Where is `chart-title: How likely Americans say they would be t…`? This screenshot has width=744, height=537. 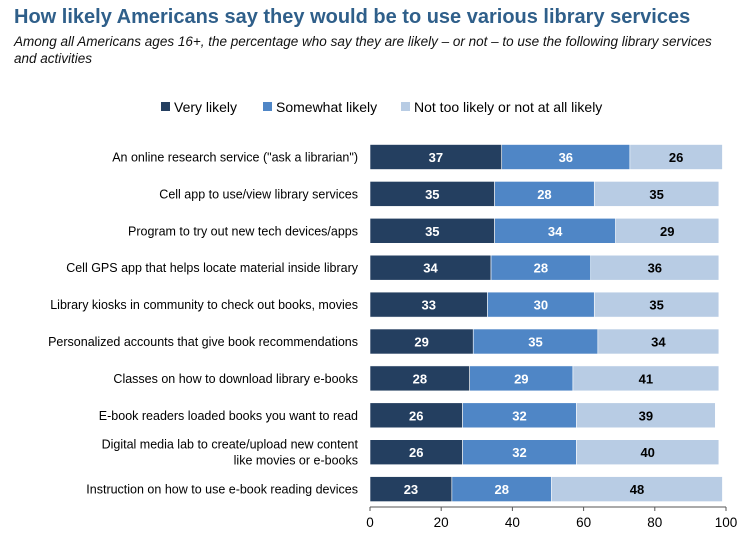 chart-title: How likely Americans say they would be t… is located at coordinates (352, 17).